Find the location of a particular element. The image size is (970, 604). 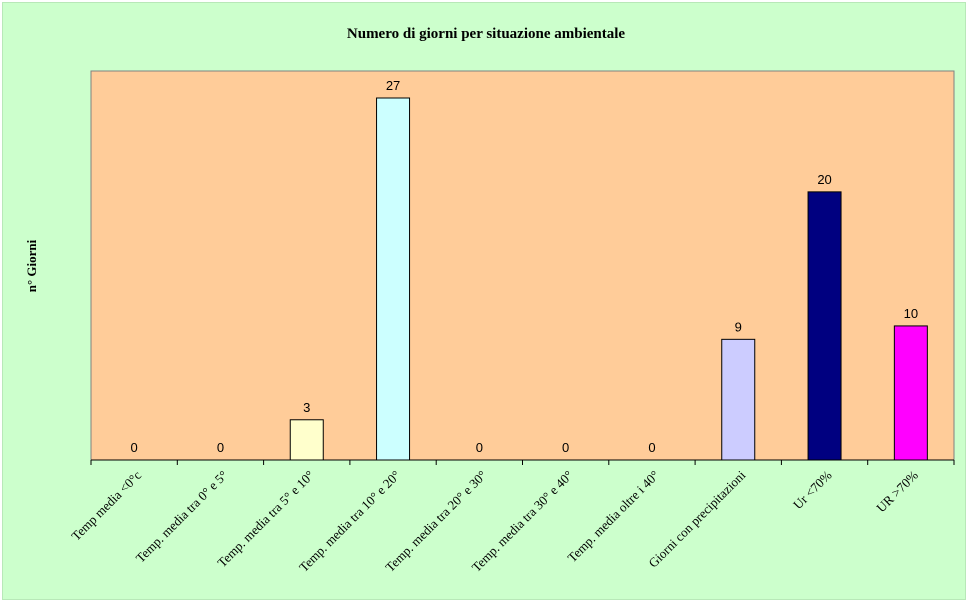

data-label: 10 is located at coordinates (911, 313).